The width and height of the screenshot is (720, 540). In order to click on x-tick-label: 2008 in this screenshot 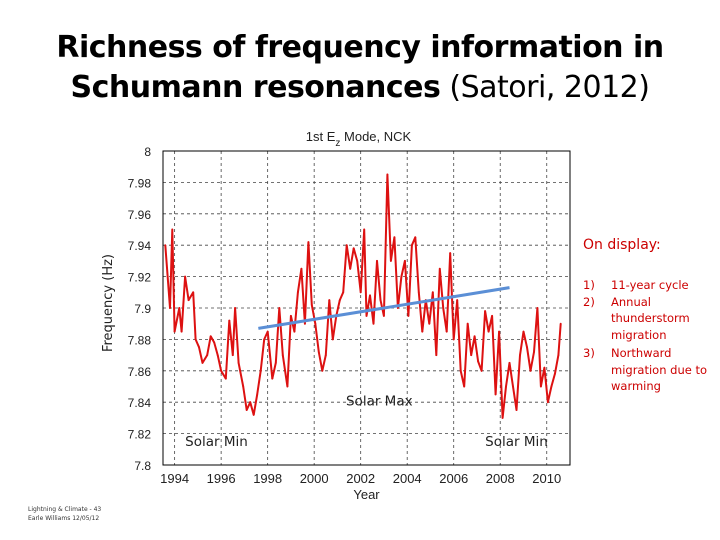, I will do `click(500, 478)`.